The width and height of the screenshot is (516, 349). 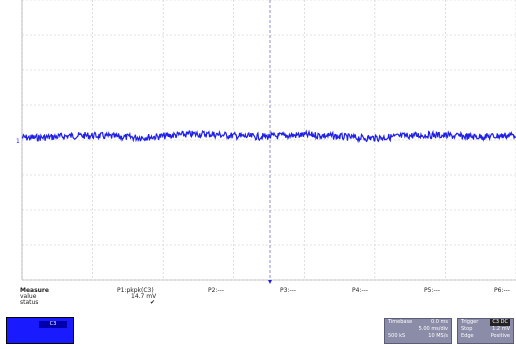 What do you see at coordinates (153, 302) in the screenshot?
I see `measure-p1-status-check: ✔` at bounding box center [153, 302].